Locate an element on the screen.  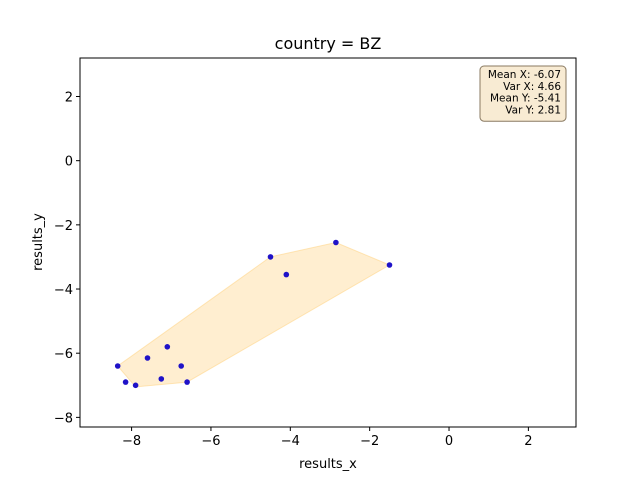
x-tick-label: 0 is located at coordinates (449, 441).